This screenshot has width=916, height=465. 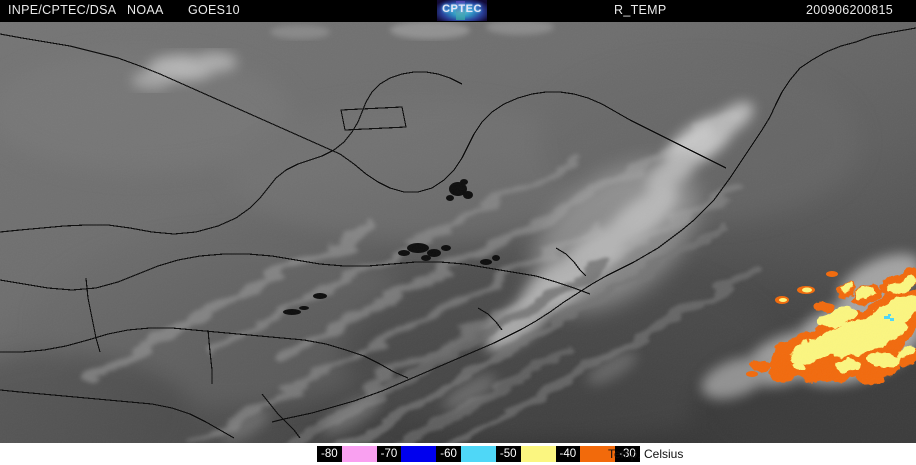 I want to click on temperature-color-scale: -80 -70 -60 -50 -40 -30, so click(x=478, y=454).